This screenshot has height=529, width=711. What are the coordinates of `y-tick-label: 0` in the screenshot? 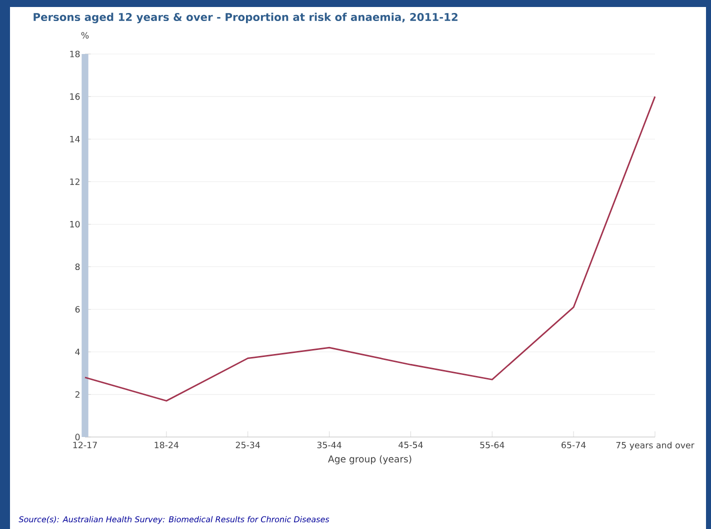 It's located at (77, 437).